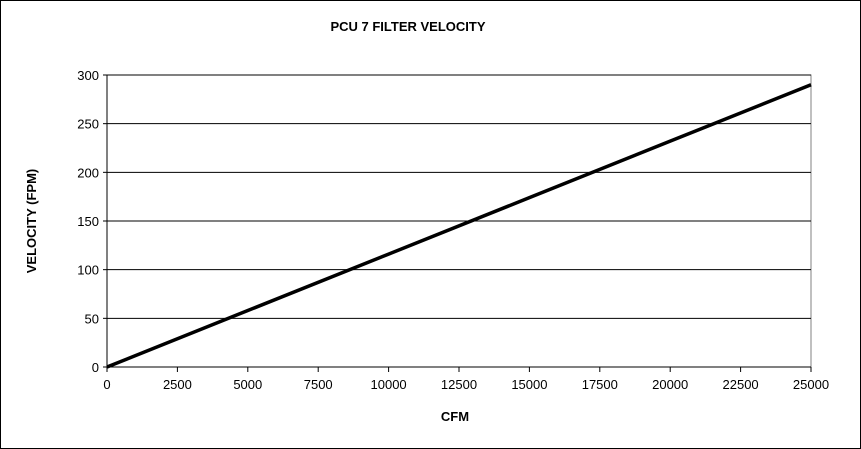 Image resolution: width=861 pixels, height=449 pixels. What do you see at coordinates (811, 384) in the screenshot?
I see `x-tick-label: 25000` at bounding box center [811, 384].